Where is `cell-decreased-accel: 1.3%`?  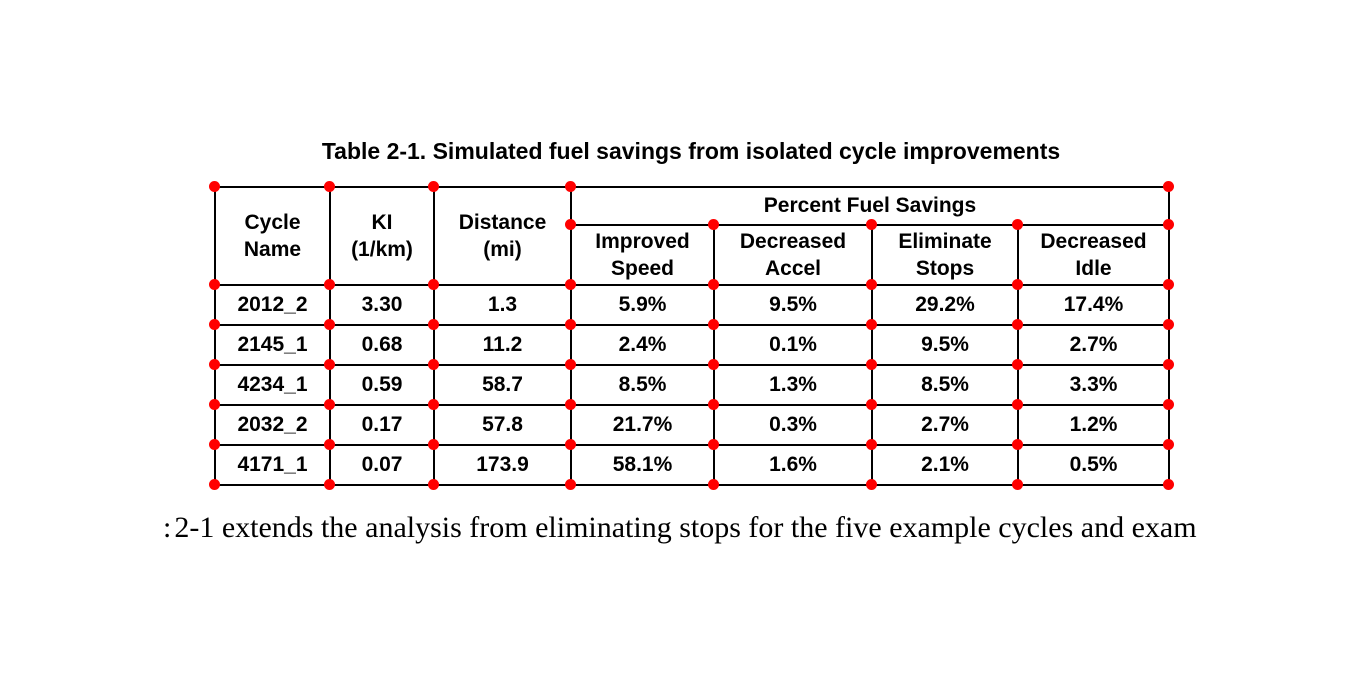
cell-decreased-accel: 1.3% is located at coordinates (793, 385).